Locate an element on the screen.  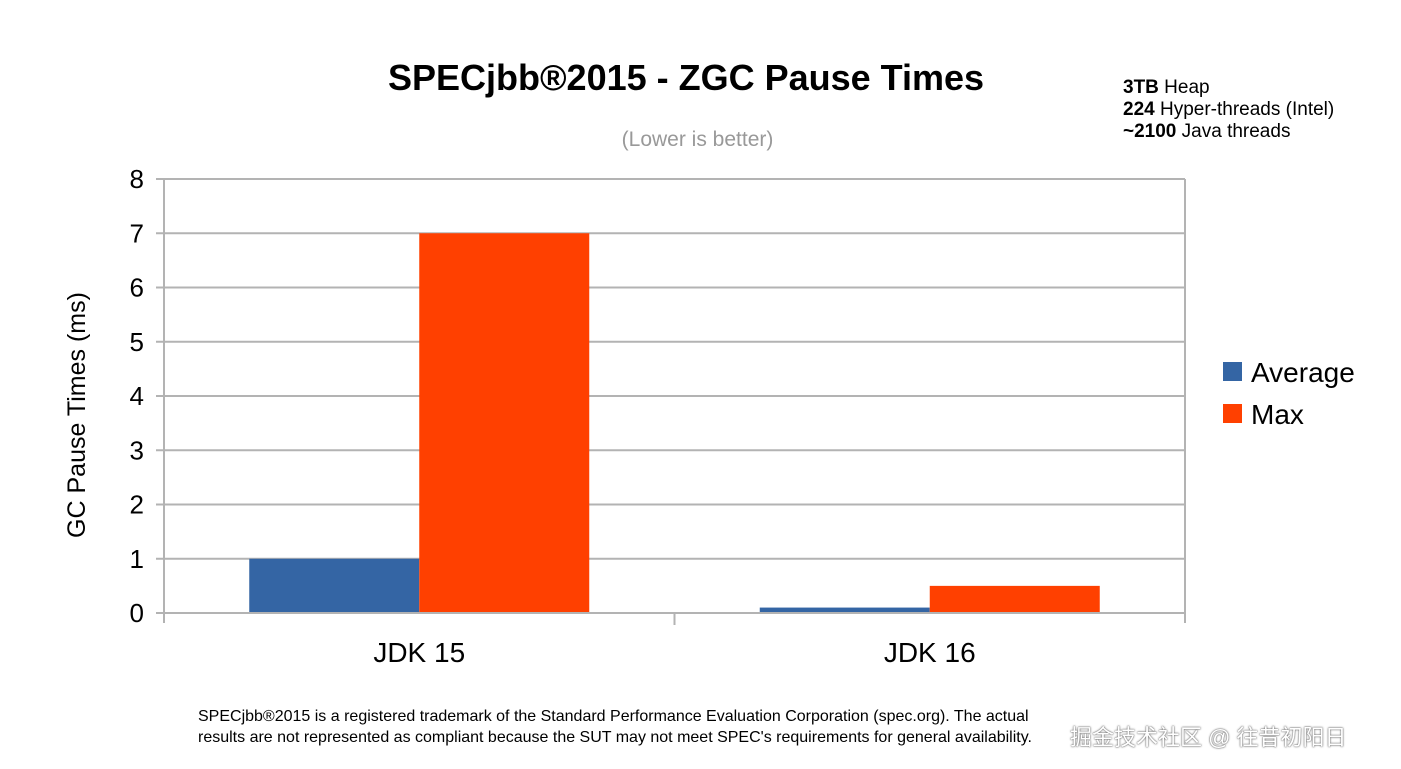
x-axis-categories: JDK 15 JDK 16 is located at coordinates (674, 652).